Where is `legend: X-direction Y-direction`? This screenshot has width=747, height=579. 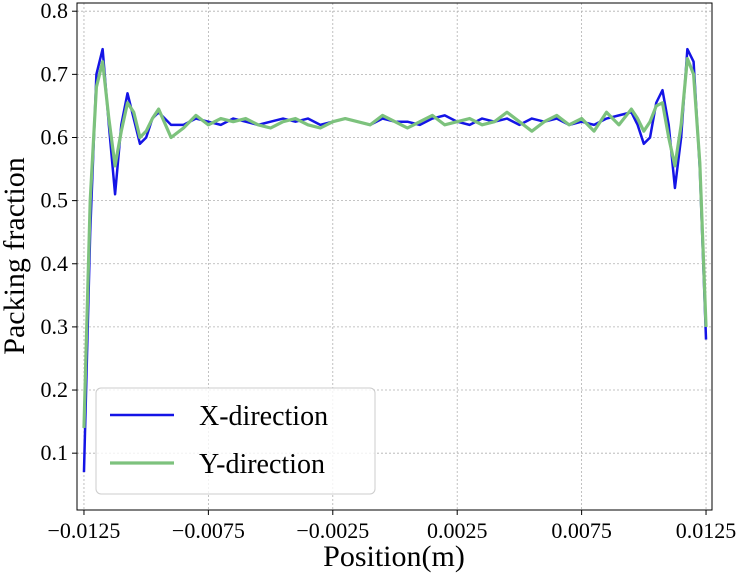 legend: X-direction Y-direction is located at coordinates (235, 441).